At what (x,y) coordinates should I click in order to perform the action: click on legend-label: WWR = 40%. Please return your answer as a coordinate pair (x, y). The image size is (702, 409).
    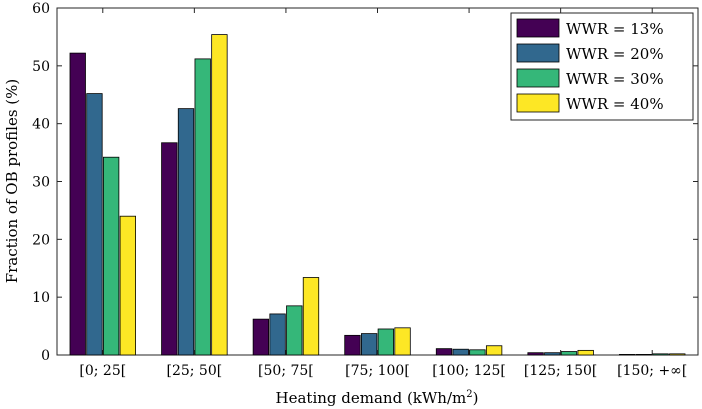
    Looking at the image, I should click on (615, 104).